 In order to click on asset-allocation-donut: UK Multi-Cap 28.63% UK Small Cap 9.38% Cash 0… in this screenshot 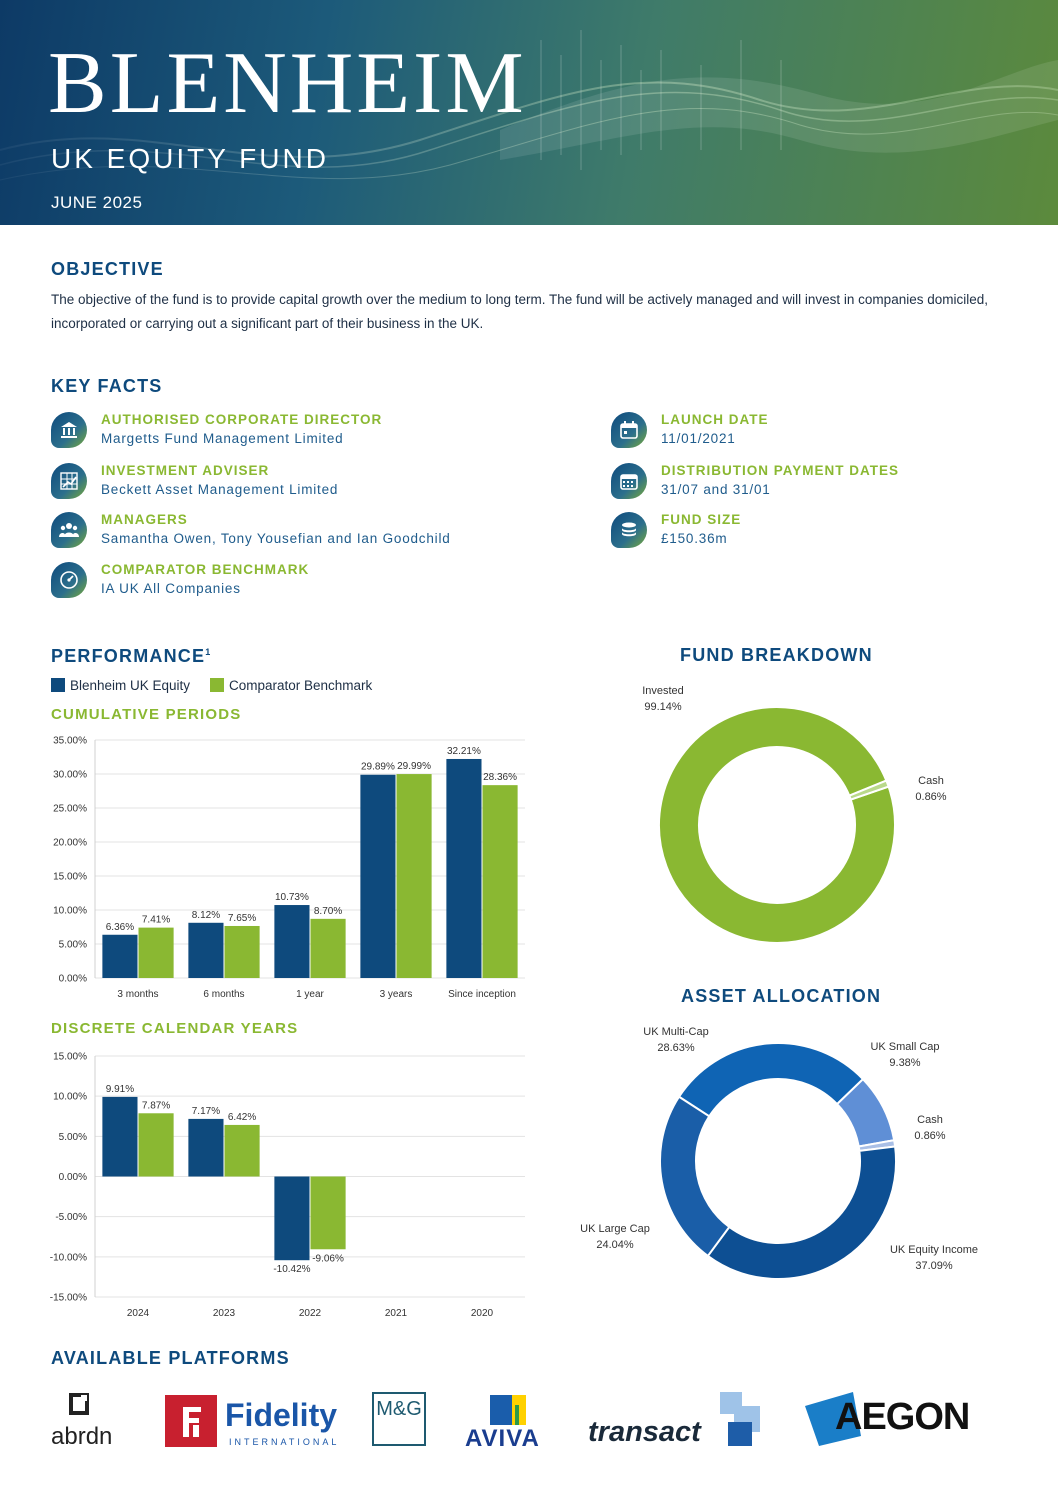, I will do `click(779, 1153)`.